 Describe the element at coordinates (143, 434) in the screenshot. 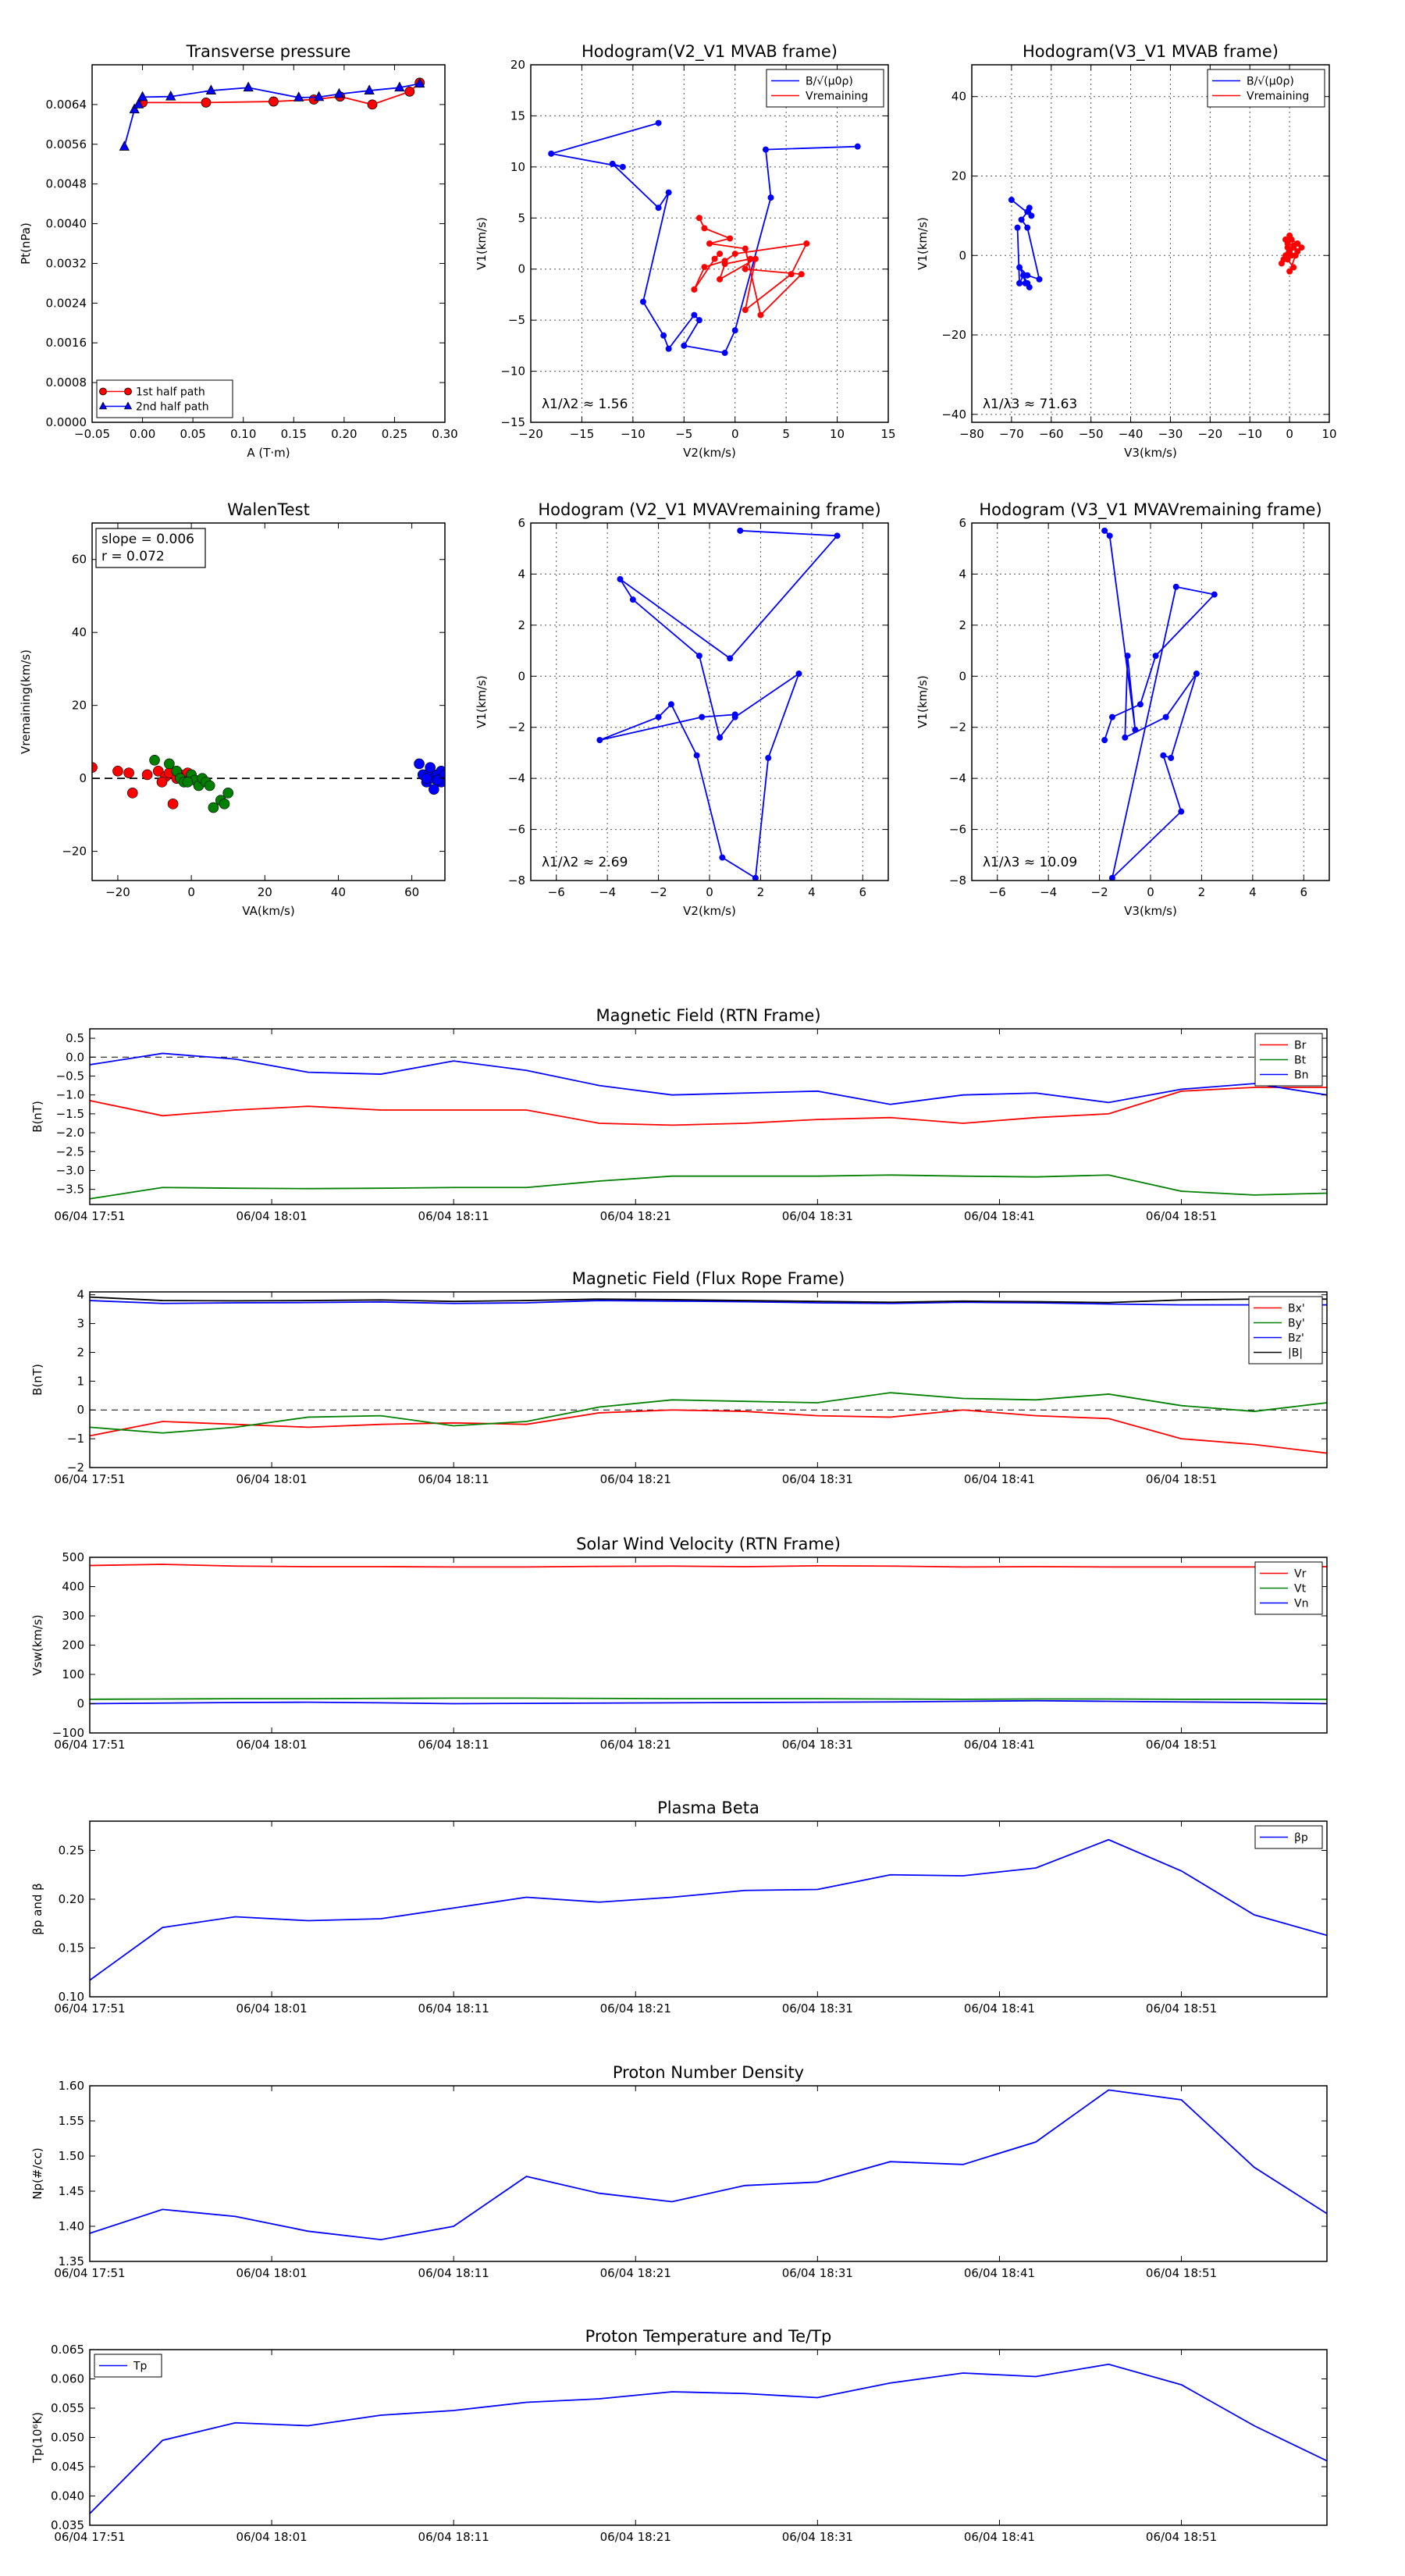

I see `x-tick-label: 0.00` at that location.